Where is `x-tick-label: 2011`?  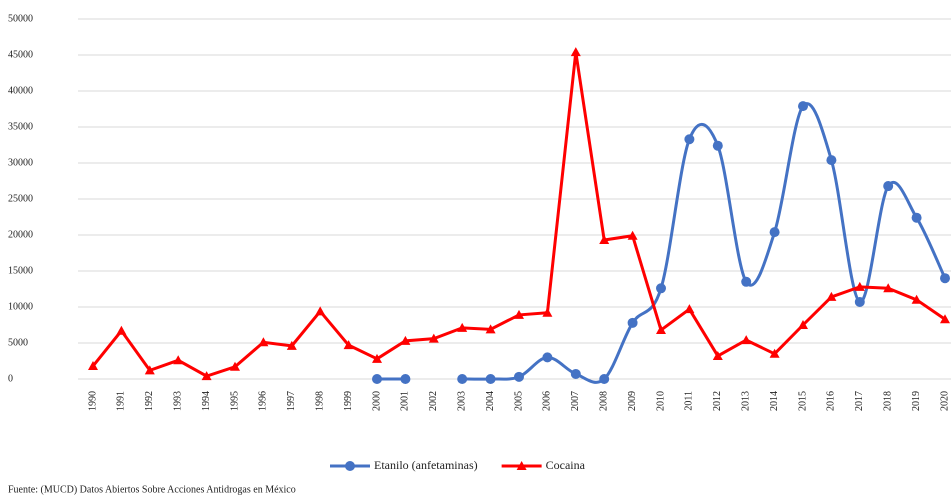 x-tick-label: 2011 is located at coordinates (689, 401).